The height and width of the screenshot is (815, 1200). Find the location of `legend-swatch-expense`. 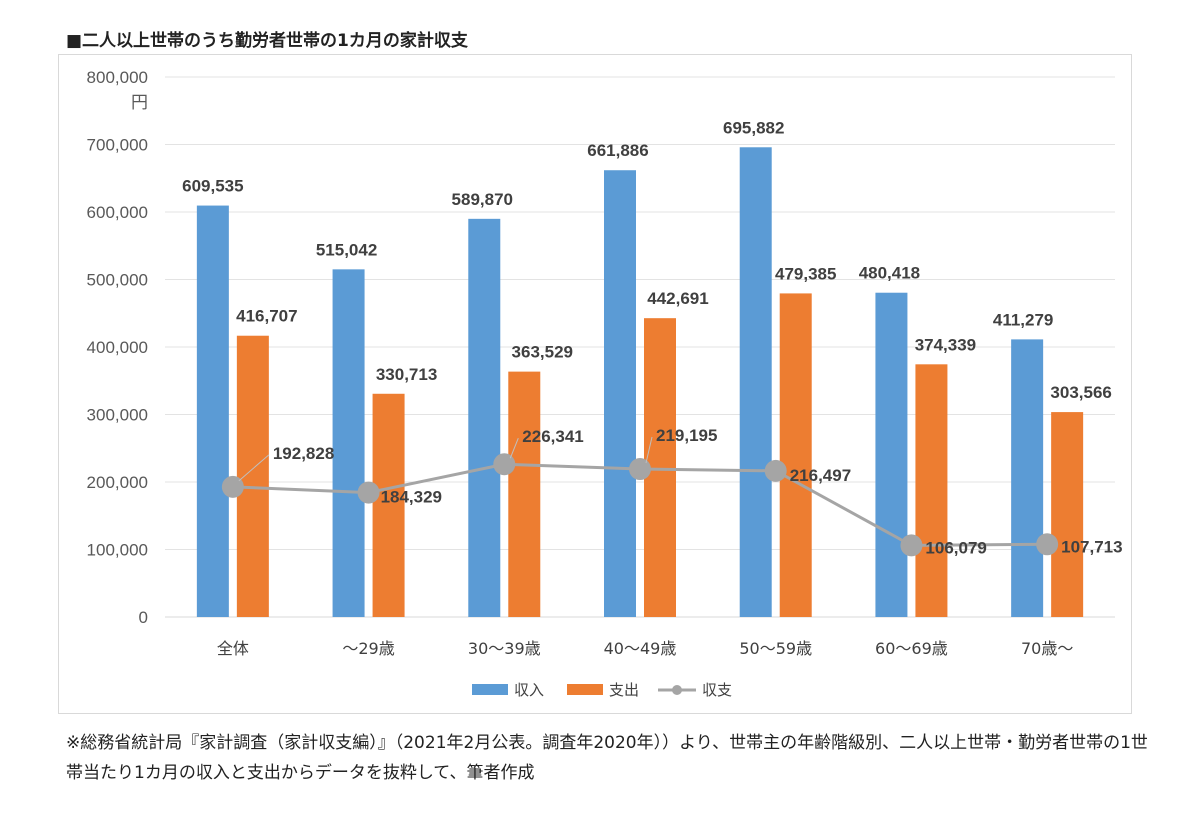

legend-swatch-expense is located at coordinates (585, 689).